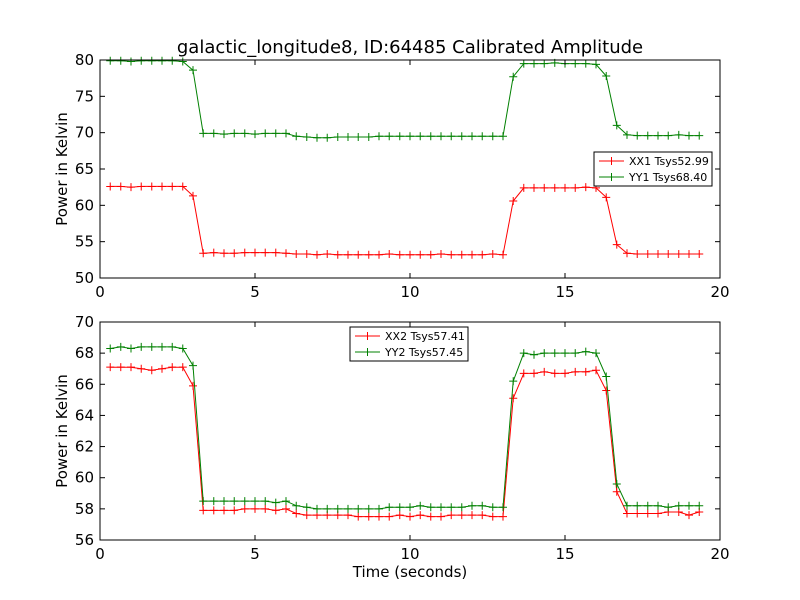  Describe the element at coordinates (84, 278) in the screenshot. I see `y-tick-label: 50` at that location.